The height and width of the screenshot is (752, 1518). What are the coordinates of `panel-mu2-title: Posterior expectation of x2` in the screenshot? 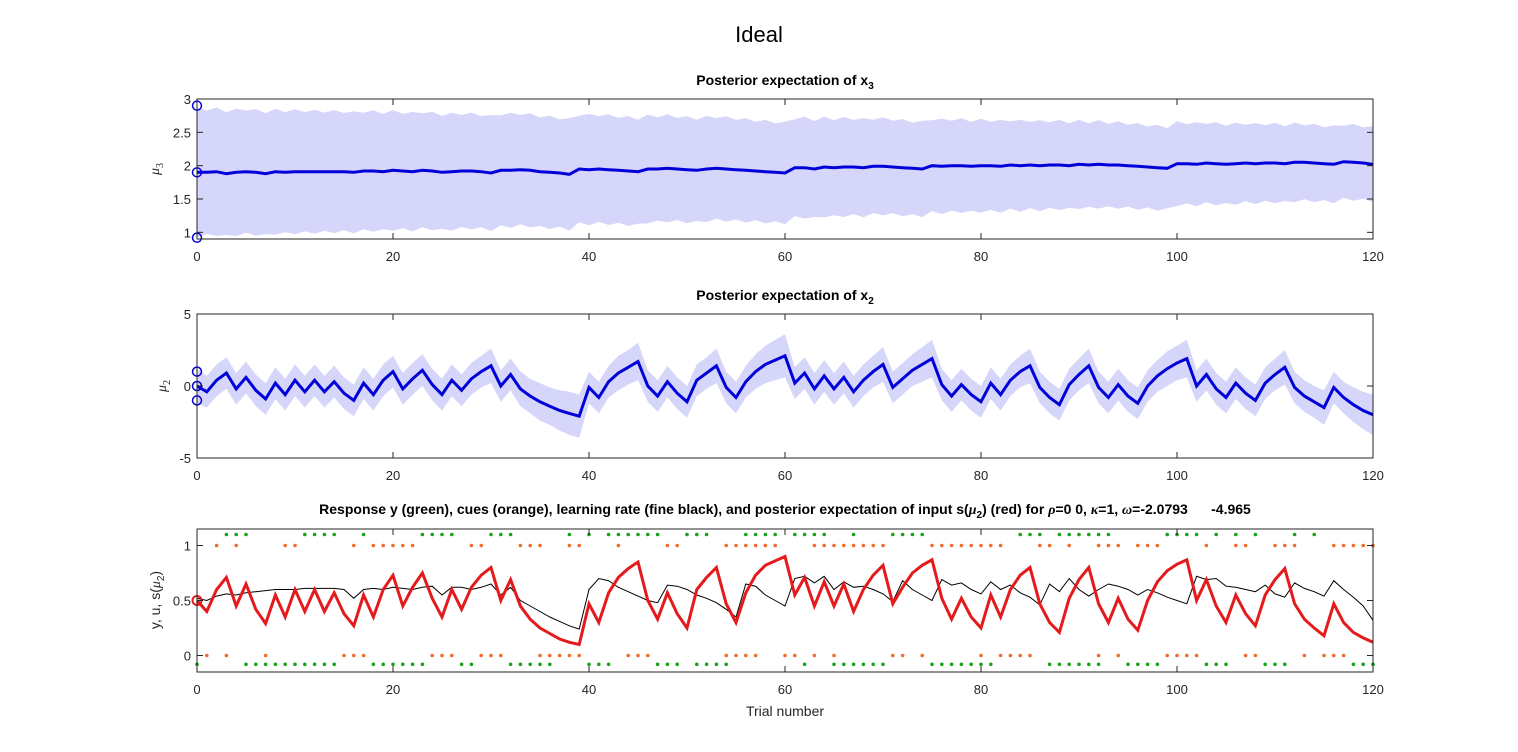 It's located at (785, 297).